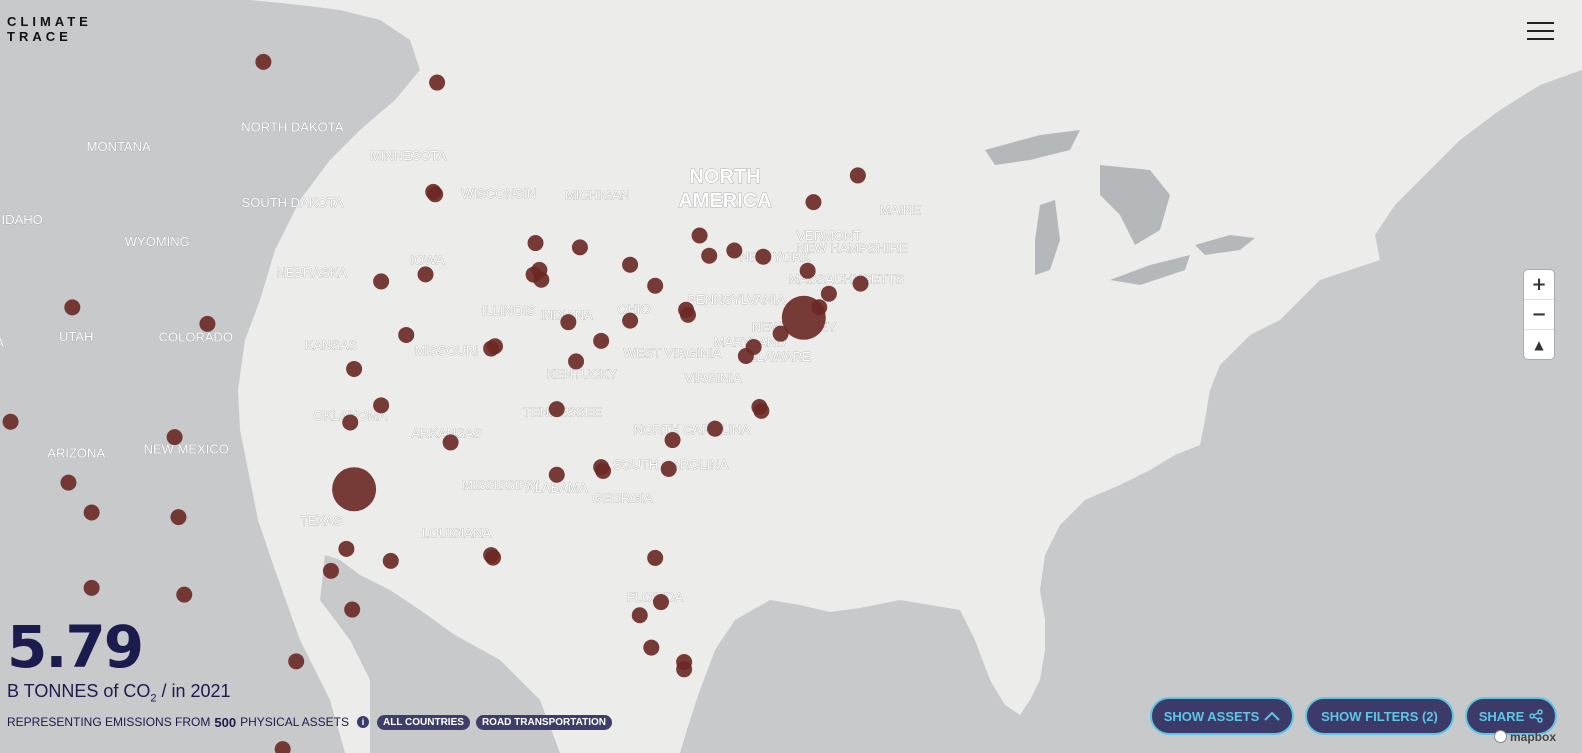  I want to click on state-label: MAINE, so click(901, 210).